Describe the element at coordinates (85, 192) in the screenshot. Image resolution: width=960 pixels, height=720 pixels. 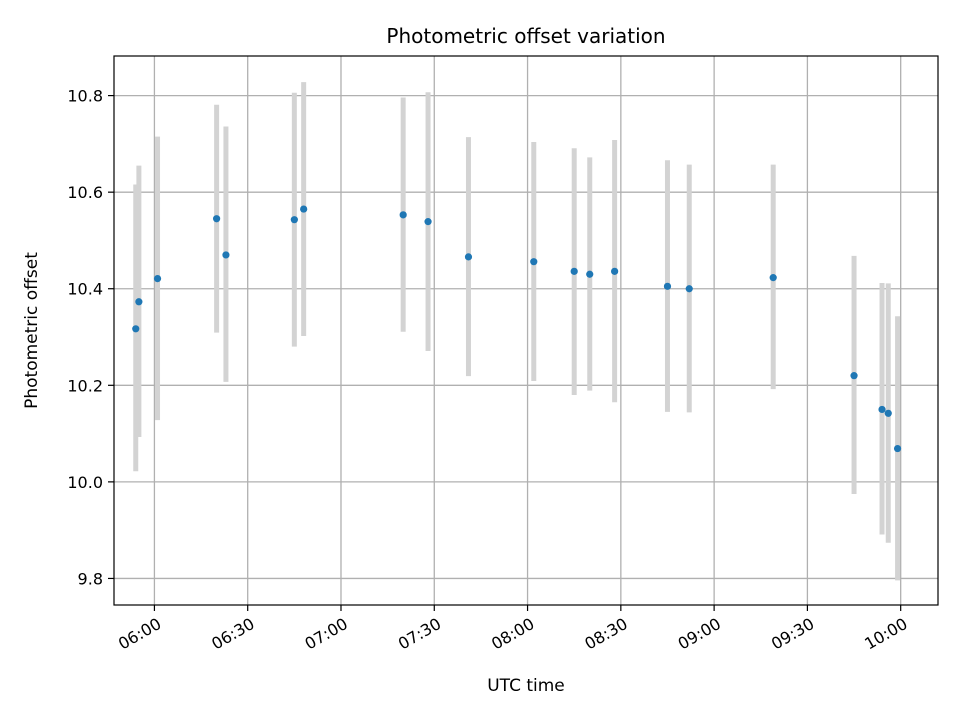
I see `y-tick-label: 10.6` at that location.